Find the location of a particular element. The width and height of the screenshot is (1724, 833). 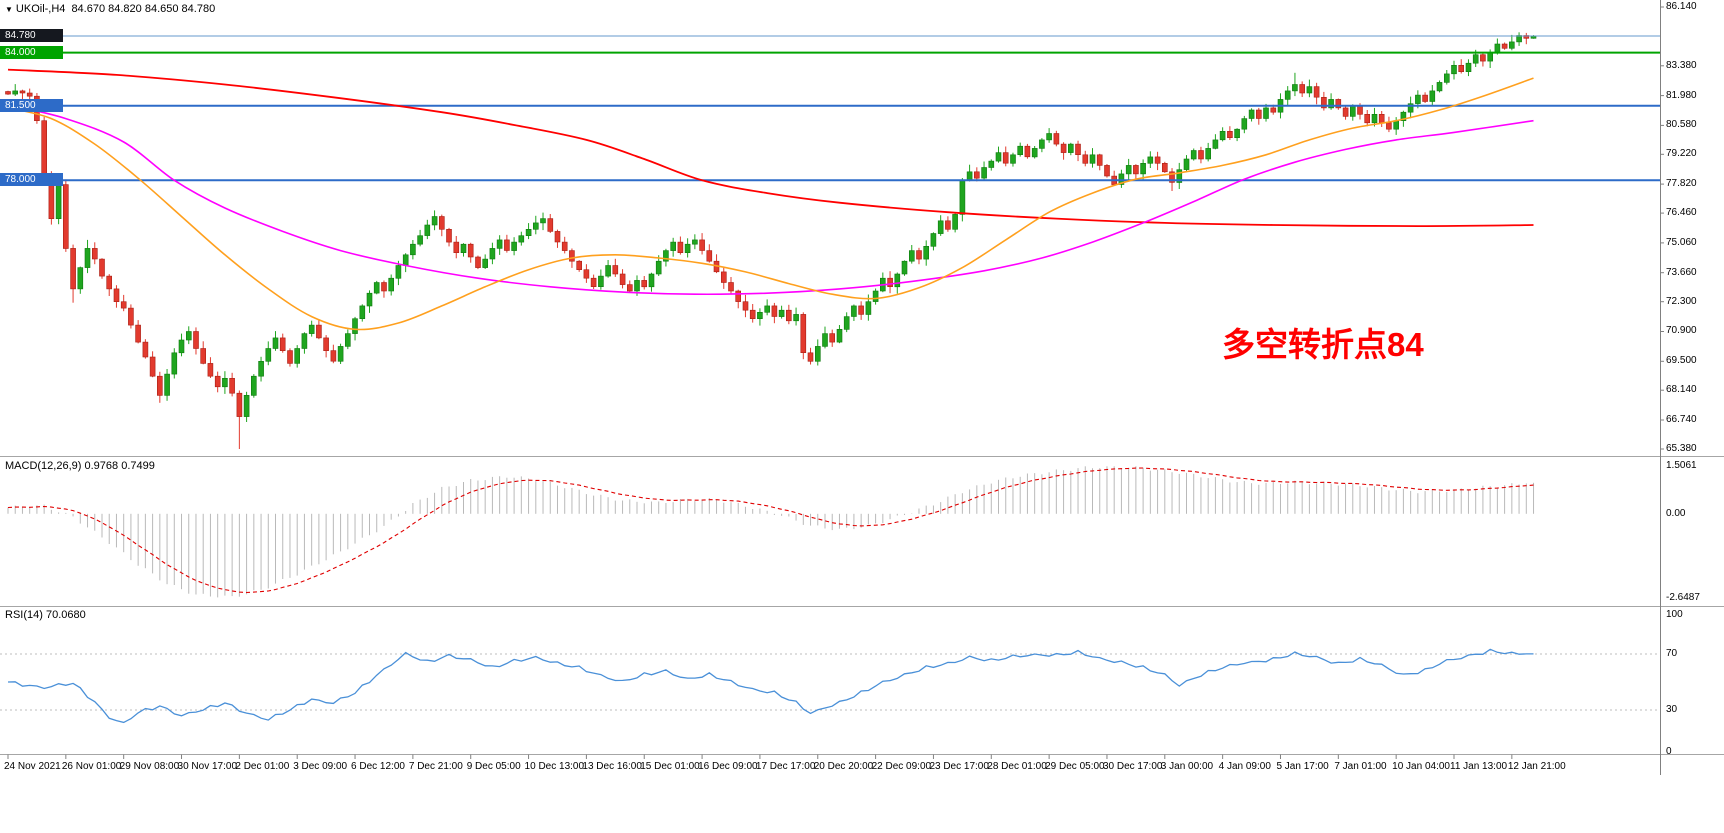

rsi-line is located at coordinates (770, 686).